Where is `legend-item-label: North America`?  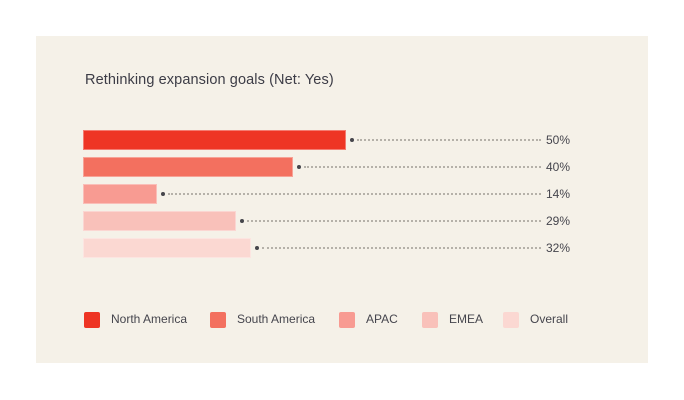 legend-item-label: North America is located at coordinates (149, 319).